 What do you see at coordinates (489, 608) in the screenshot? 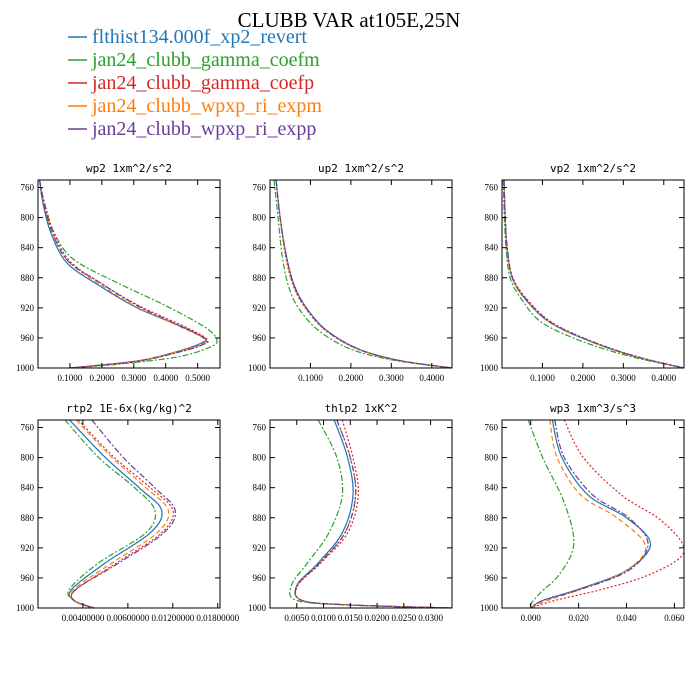
I see `ytick-label-5-6: 1000` at bounding box center [489, 608].